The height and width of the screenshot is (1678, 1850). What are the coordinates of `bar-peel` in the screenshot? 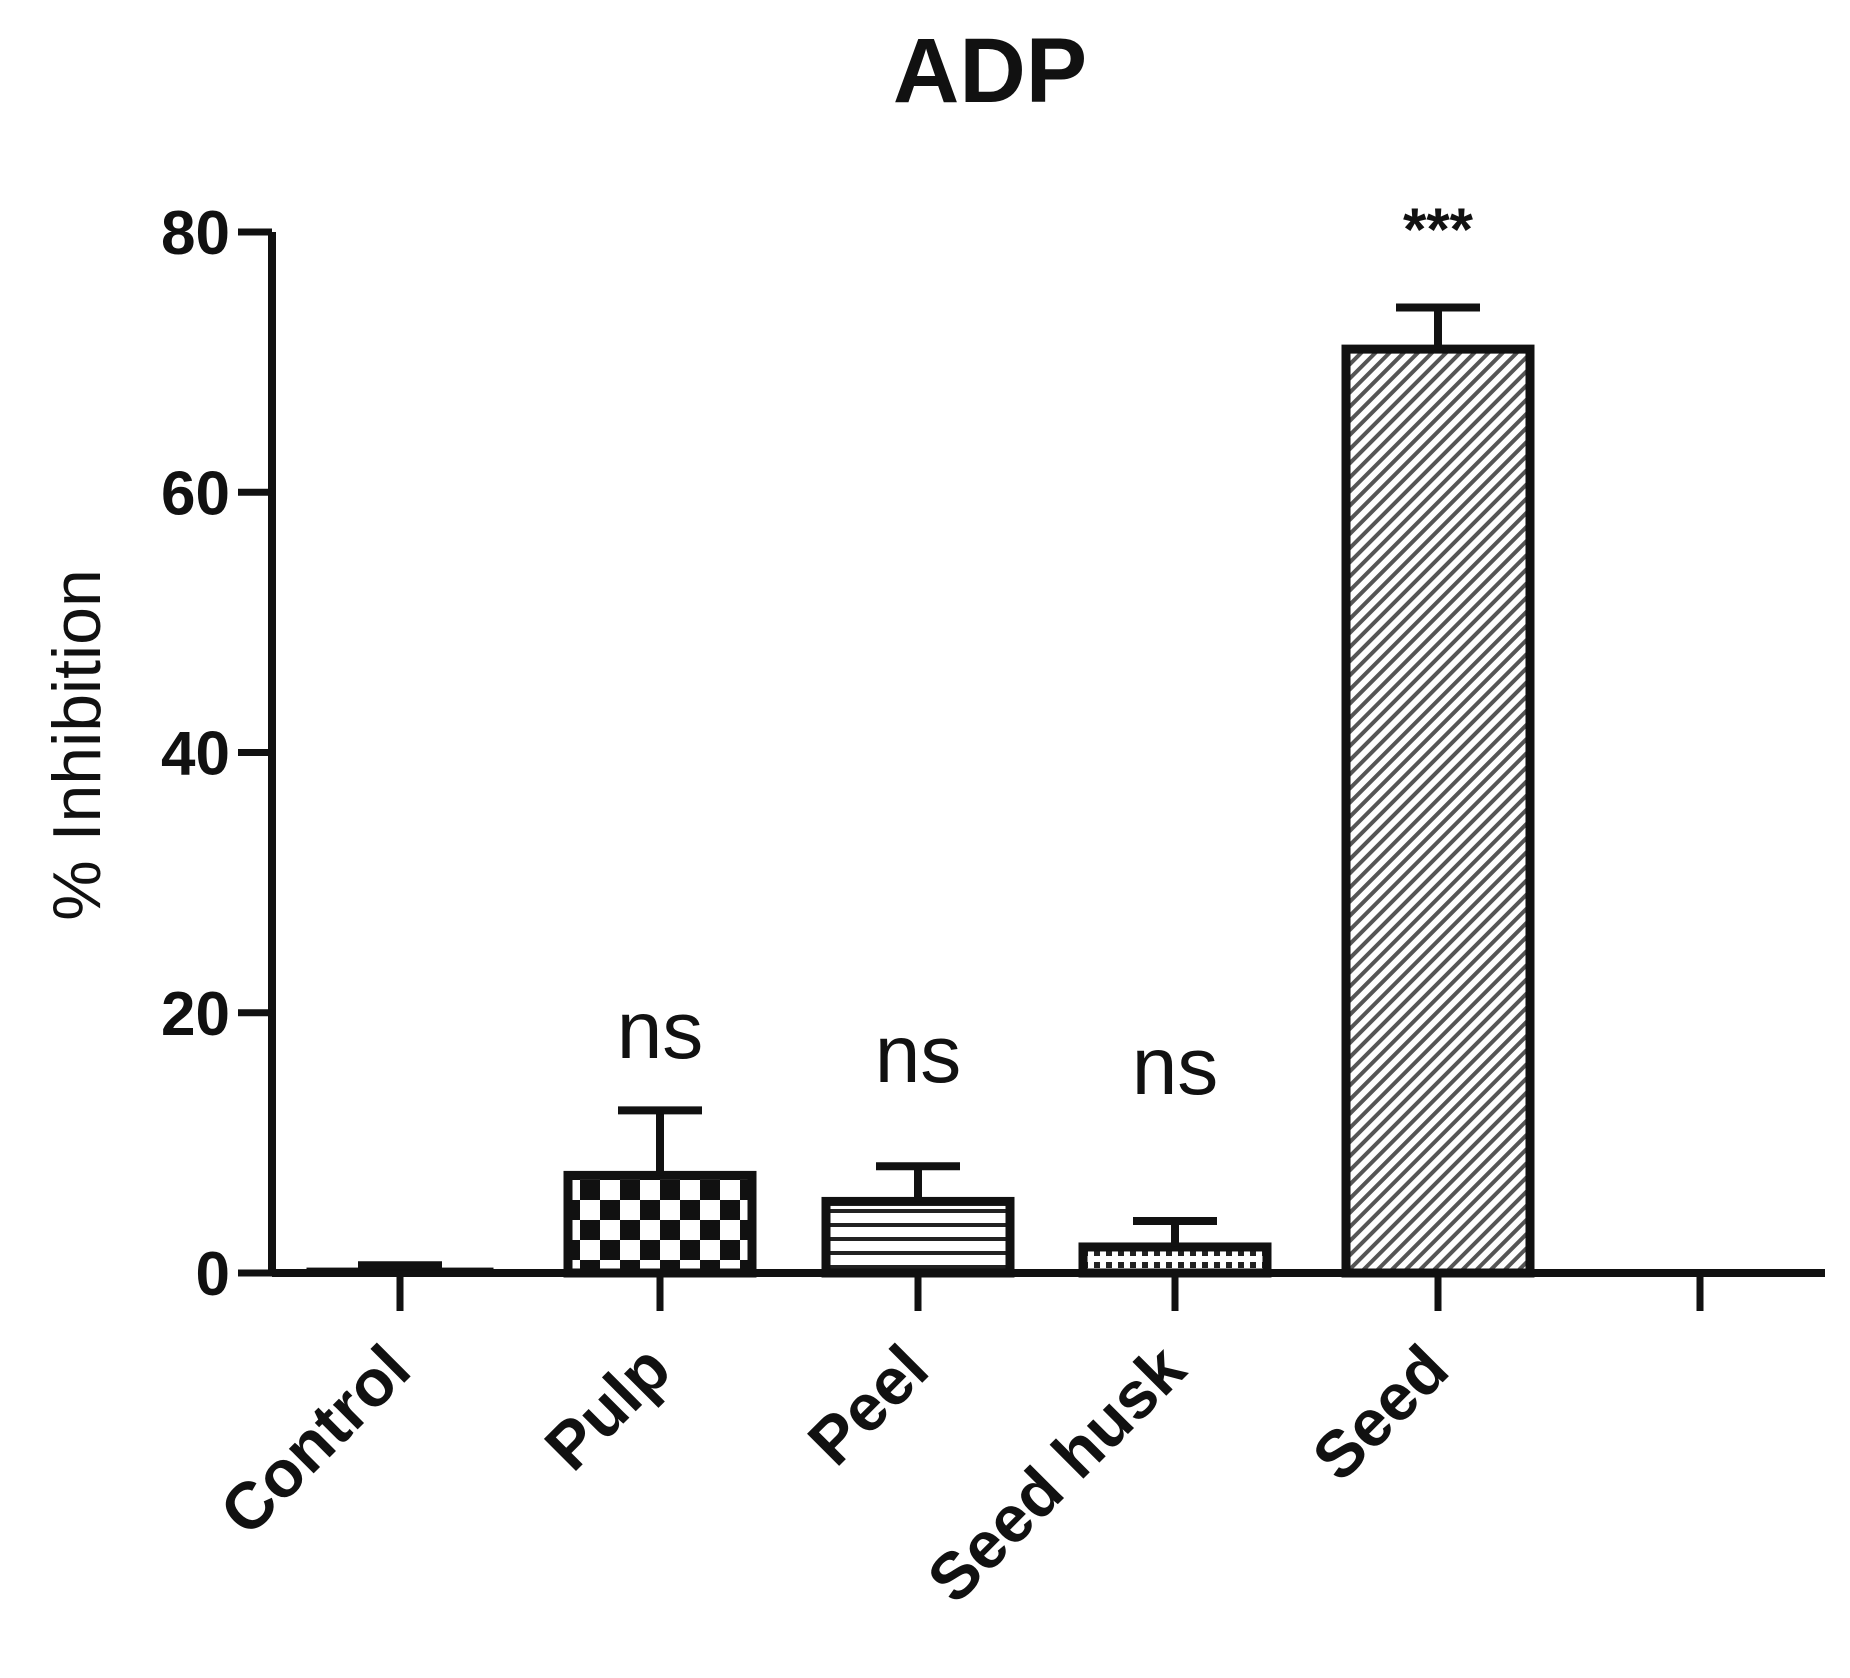 It's located at (918, 1237).